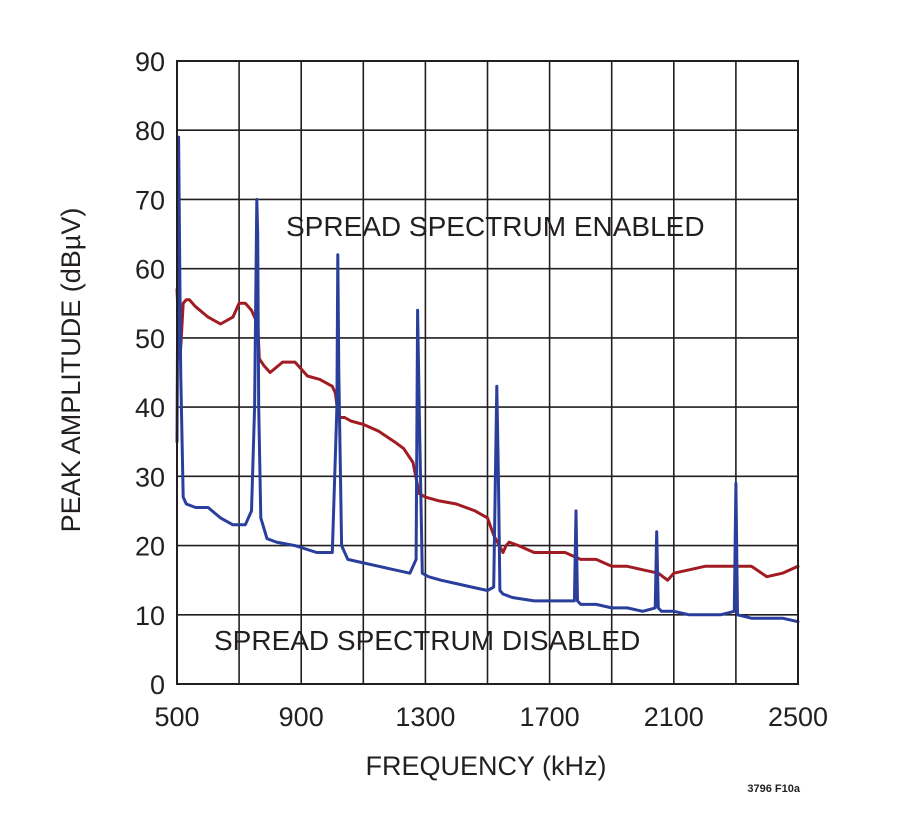 Image resolution: width=900 pixels, height=826 pixels. What do you see at coordinates (773, 789) in the screenshot?
I see `figure-id: 3796 F10a` at bounding box center [773, 789].